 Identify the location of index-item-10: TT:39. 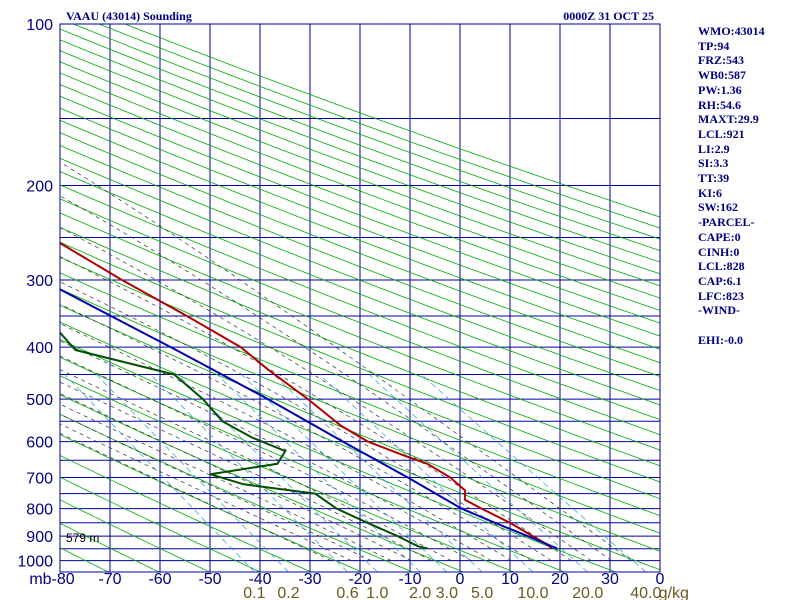
(714, 178).